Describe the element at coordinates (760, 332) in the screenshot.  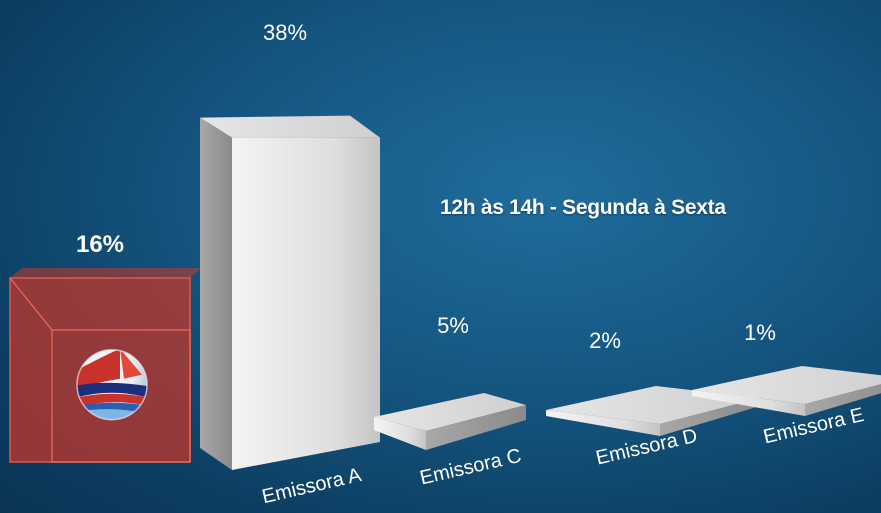
I see `value-label: 1%` at that location.